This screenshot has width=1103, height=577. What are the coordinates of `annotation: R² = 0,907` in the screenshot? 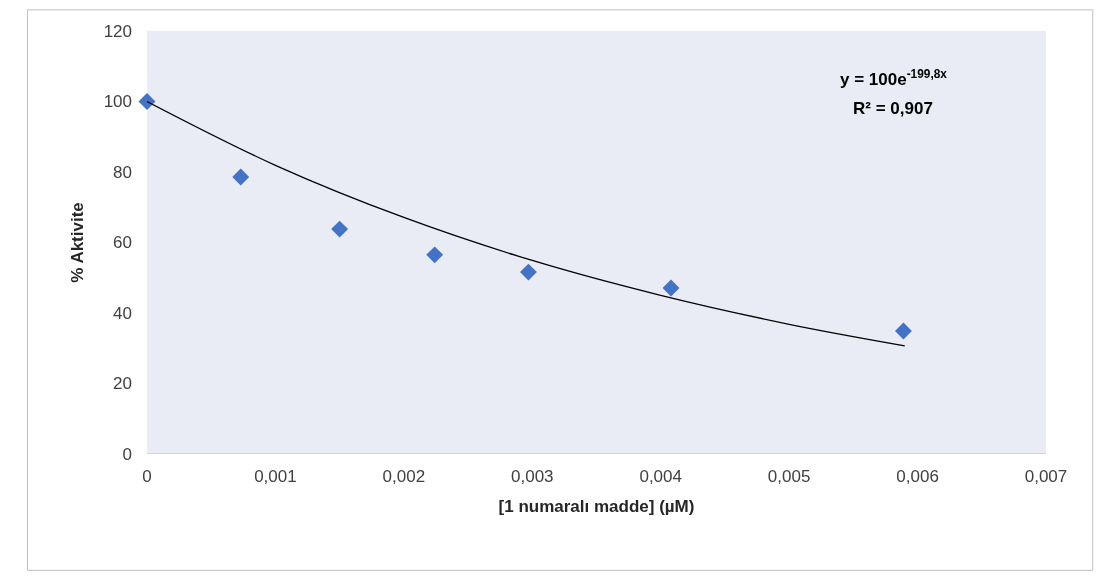 It's located at (893, 108).